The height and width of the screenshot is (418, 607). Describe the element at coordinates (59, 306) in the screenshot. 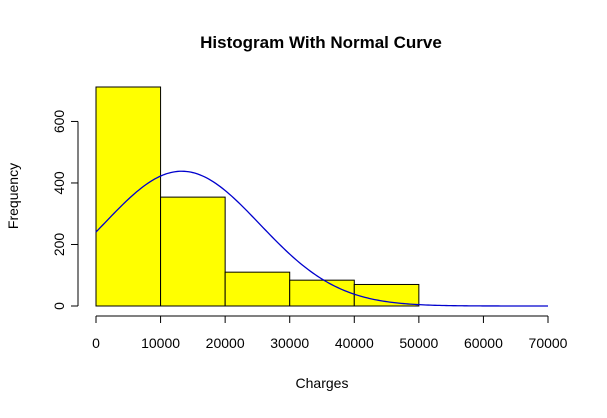

I see `y-tick-label: 0` at that location.